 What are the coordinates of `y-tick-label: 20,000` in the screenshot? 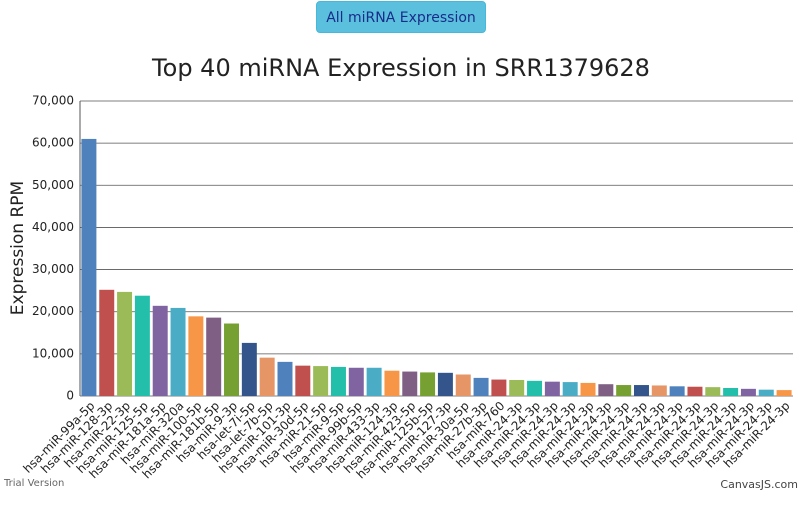 It's located at (53, 311).